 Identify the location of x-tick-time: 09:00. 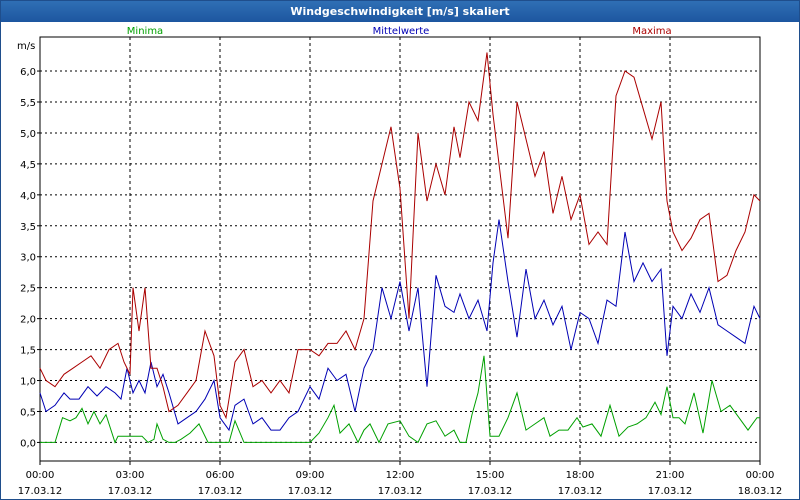
(310, 475).